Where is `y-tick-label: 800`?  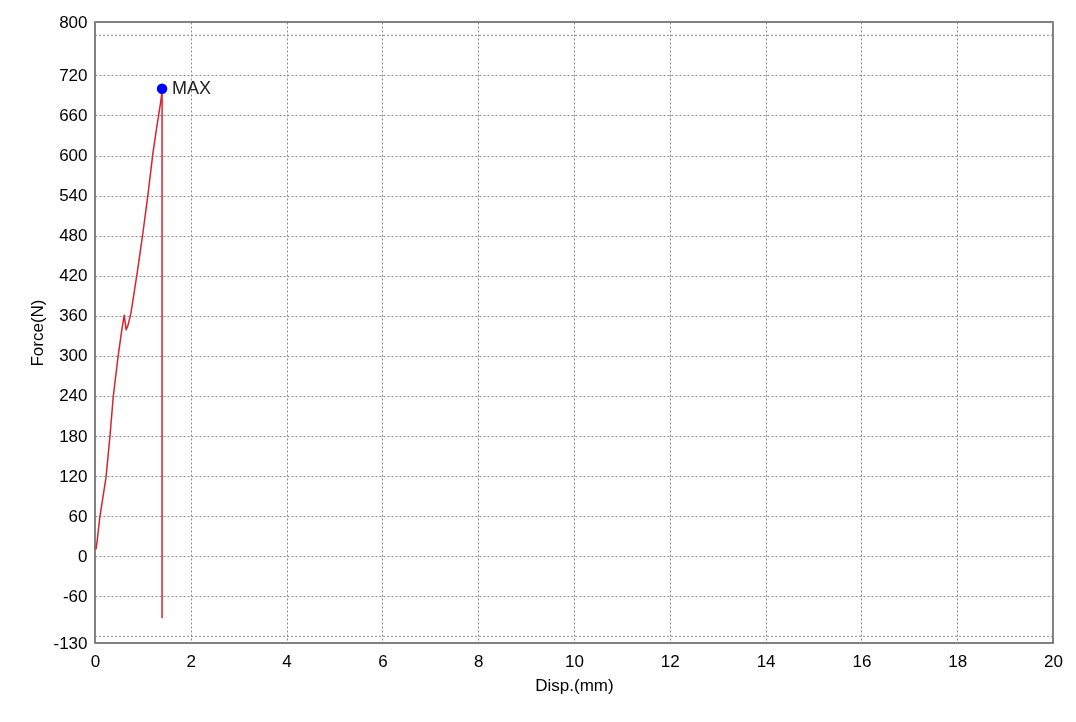 y-tick-label: 800 is located at coordinates (73, 22).